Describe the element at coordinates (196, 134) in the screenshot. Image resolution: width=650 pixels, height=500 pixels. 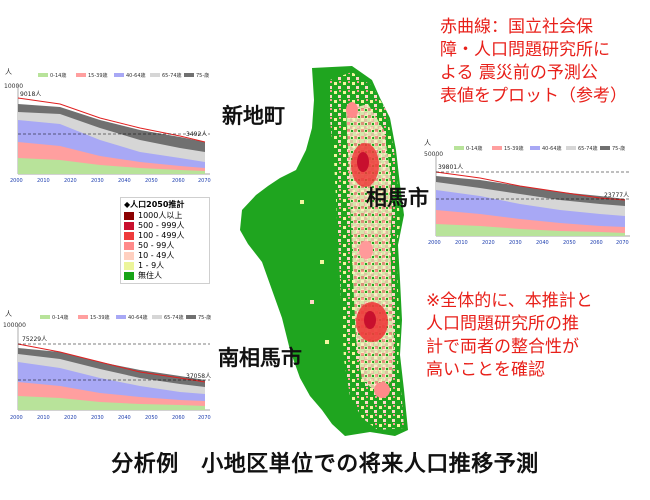
I see `chart-end-value: 3492人` at that location.